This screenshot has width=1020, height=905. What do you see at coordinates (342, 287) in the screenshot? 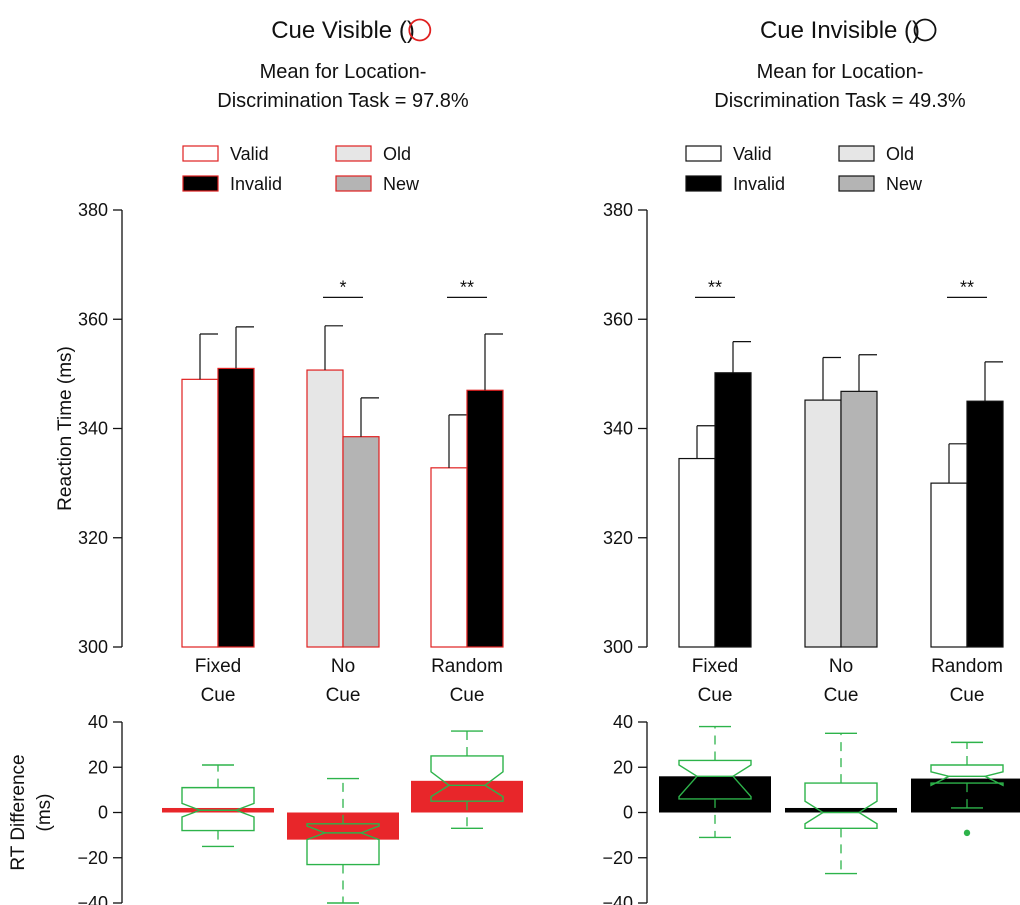
I see `significance-label: *` at bounding box center [342, 287].